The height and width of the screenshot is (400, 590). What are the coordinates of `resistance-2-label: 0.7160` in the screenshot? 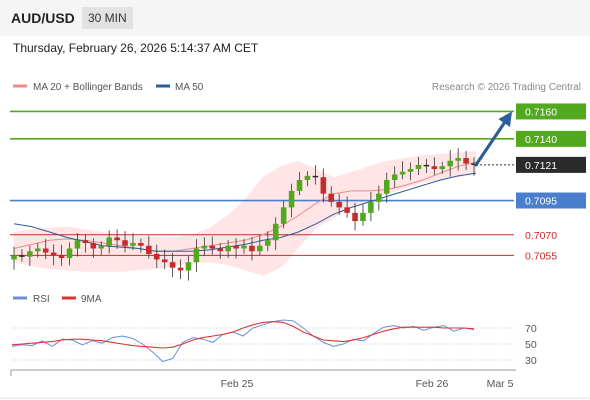 It's located at (541, 112).